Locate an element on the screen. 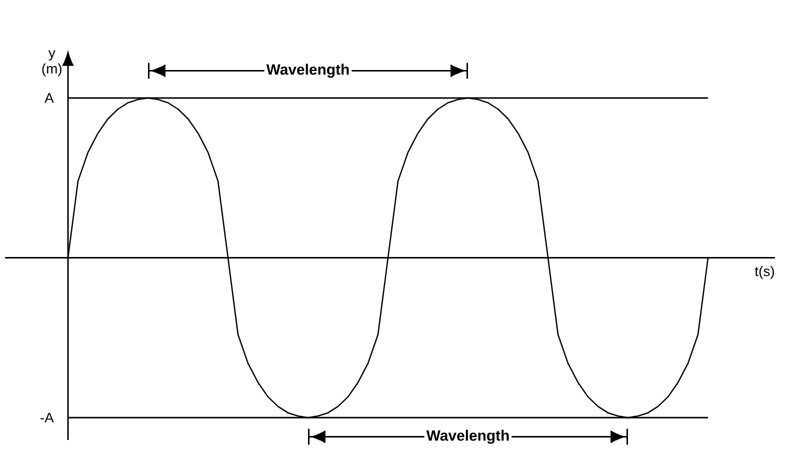 This screenshot has width=795, height=450. y-axis-title: y (m) is located at coordinates (52, 63).